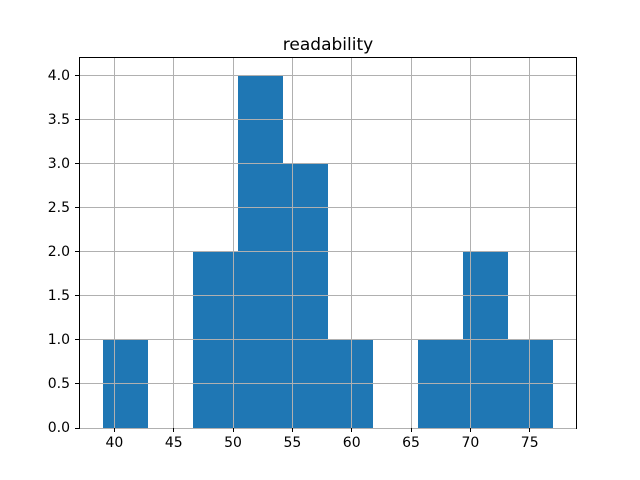 Image resolution: width=640 pixels, height=480 pixels. I want to click on chart-title: readability, so click(328, 45).